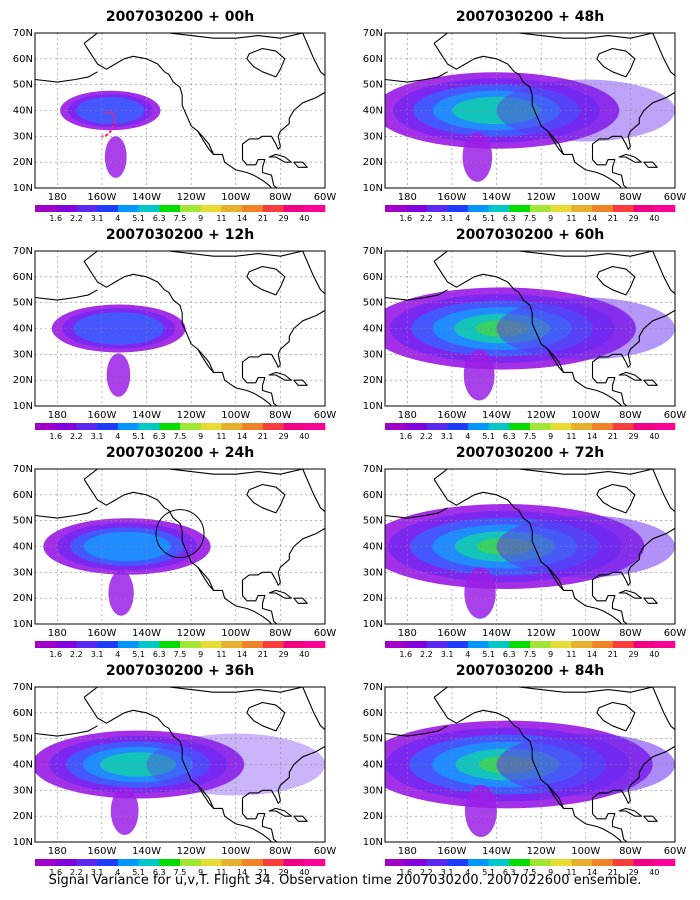 The width and height of the screenshot is (700, 900). Describe the element at coordinates (675, 633) in the screenshot. I see `lon-tick-label: 60W` at that location.